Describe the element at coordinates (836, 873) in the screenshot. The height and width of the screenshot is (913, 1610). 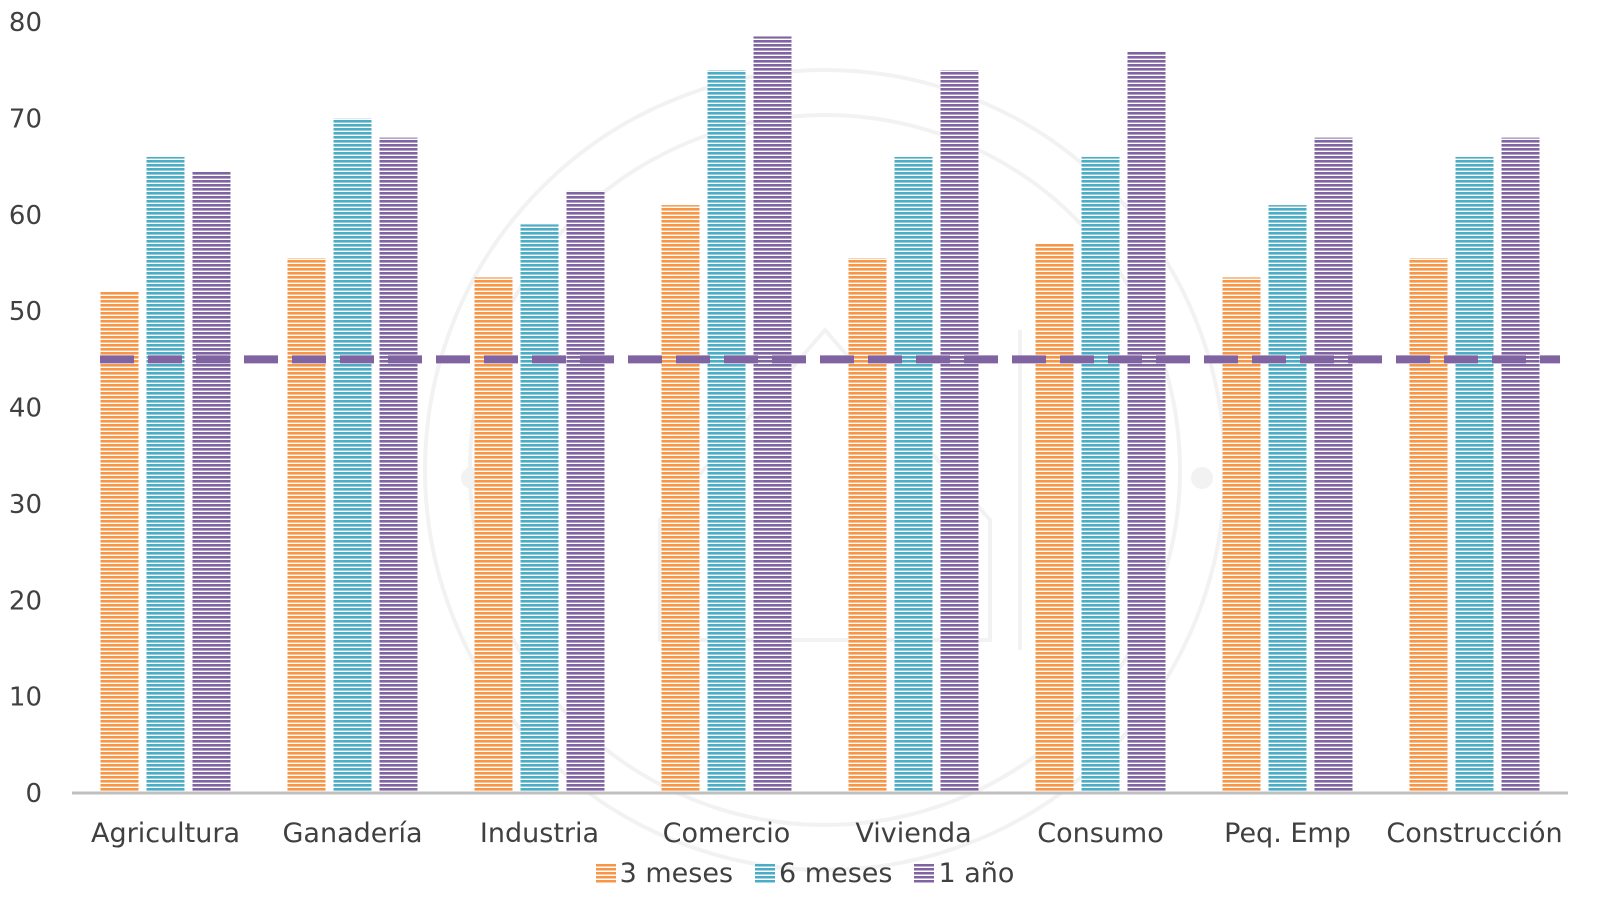
I see `legend-label: 6 meses` at that location.